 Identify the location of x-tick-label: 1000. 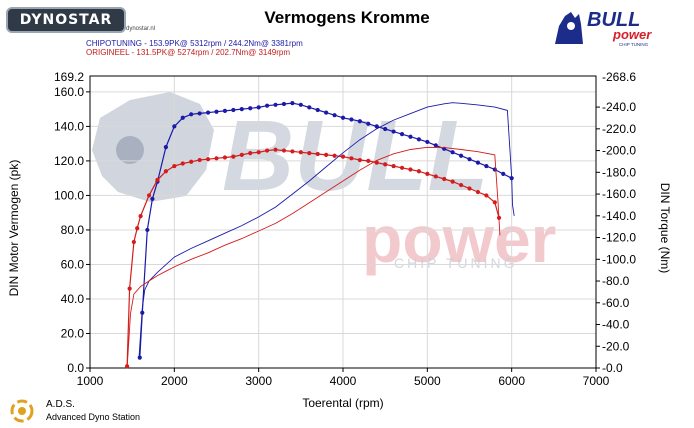
(90, 381).